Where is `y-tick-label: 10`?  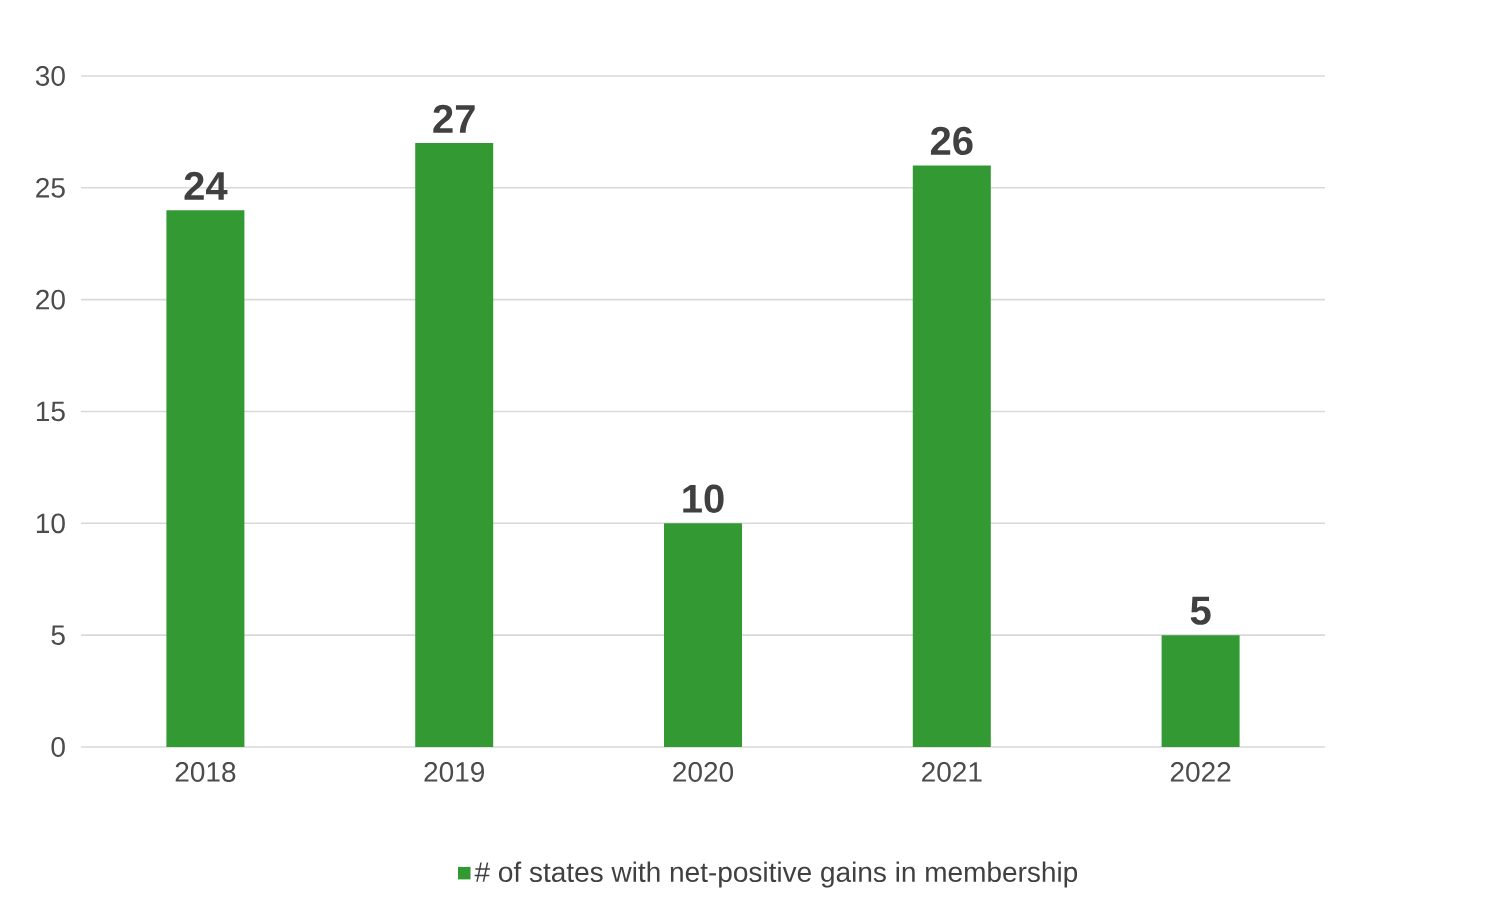 y-tick-label: 10 is located at coordinates (50, 523).